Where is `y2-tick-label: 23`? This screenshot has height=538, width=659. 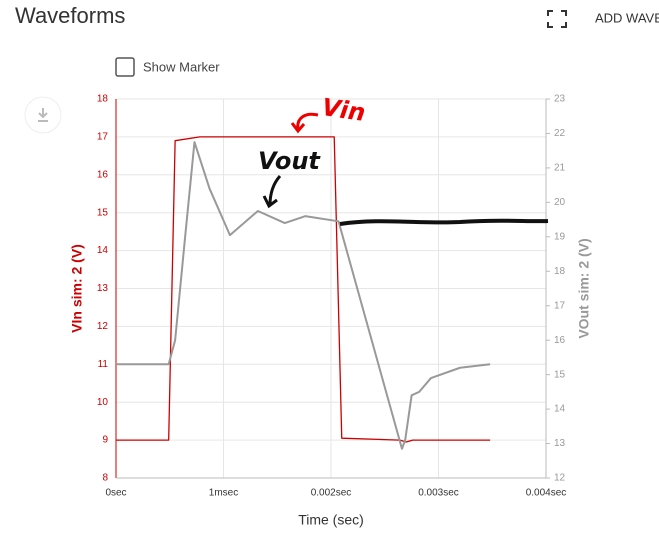
y2-tick-label: 23 is located at coordinates (560, 99).